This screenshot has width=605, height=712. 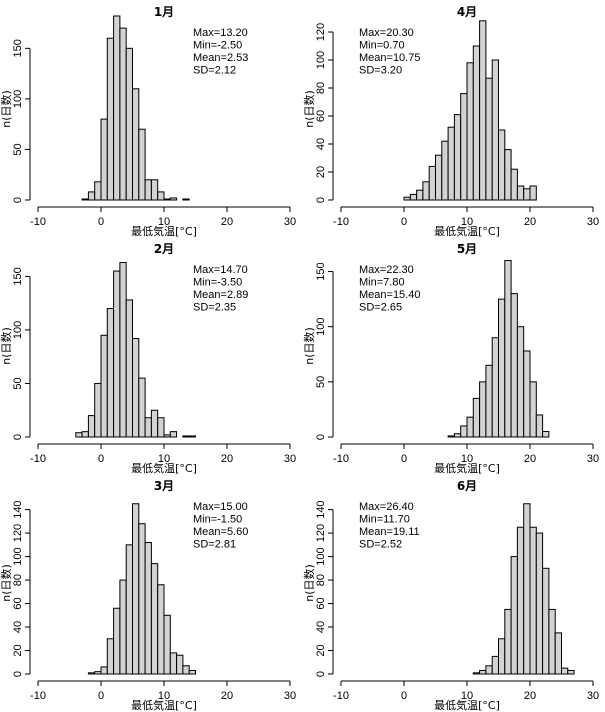 I want to click on stat-line: Min=-1.50, so click(x=217, y=520).